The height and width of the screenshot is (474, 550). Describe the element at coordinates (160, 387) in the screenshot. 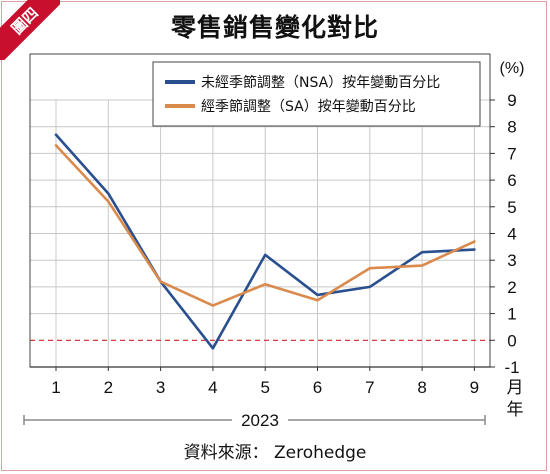

I see `x-tick-label: 3` at that location.